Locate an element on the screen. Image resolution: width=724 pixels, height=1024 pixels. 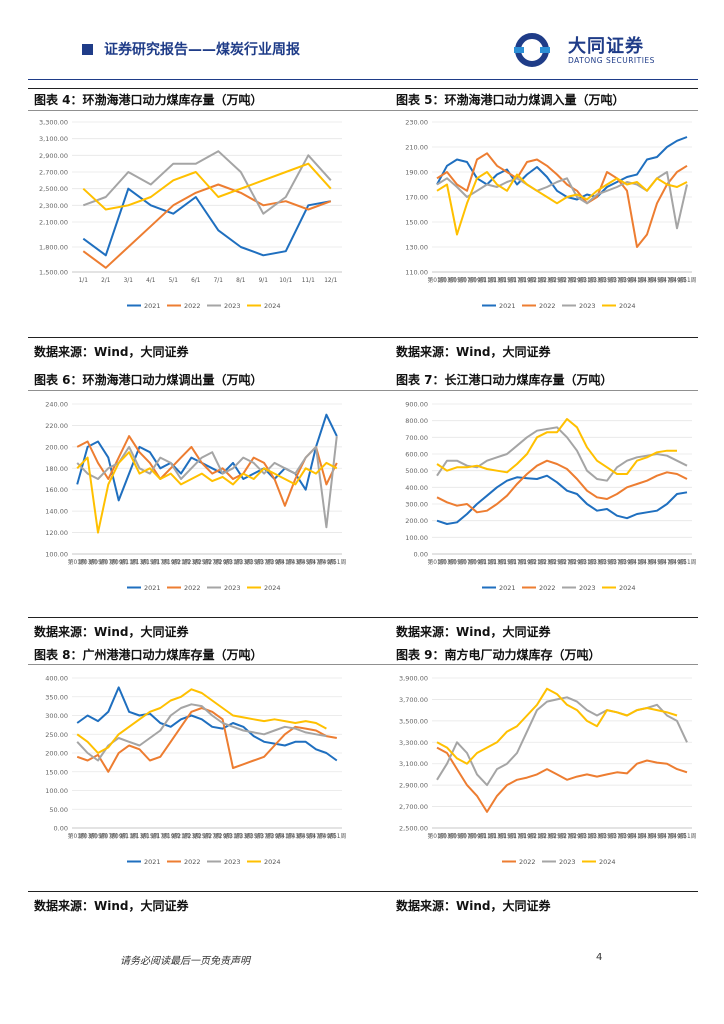
legend-label-2021: 2021 is located at coordinates (152, 306).